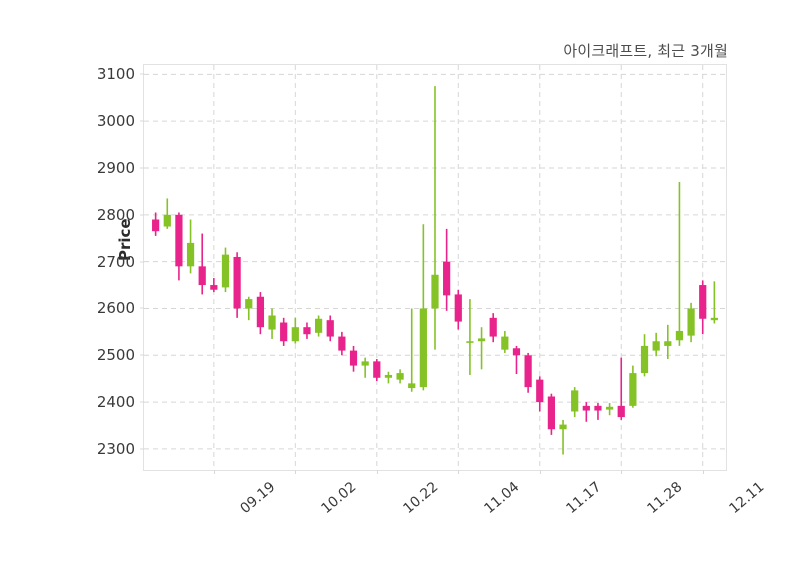 This screenshot has height=575, width=800. What do you see at coordinates (115, 355) in the screenshot?
I see `y-tick-label: 2500` at bounding box center [115, 355].